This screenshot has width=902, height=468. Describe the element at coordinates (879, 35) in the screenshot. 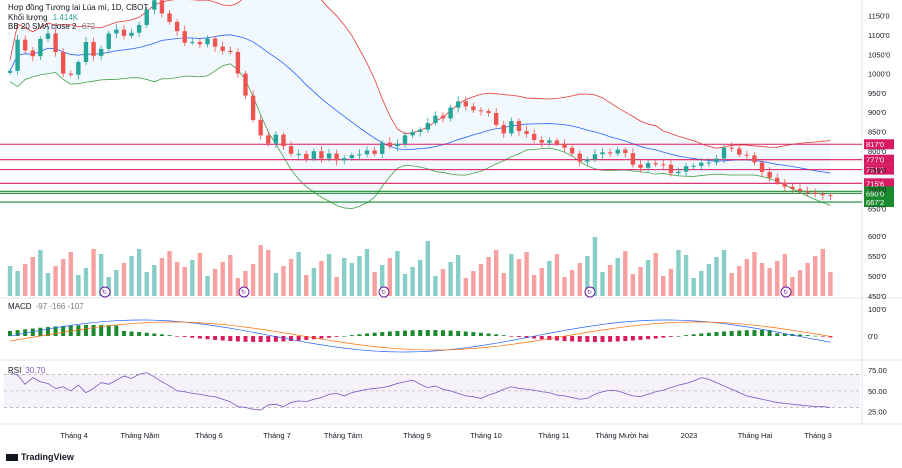

I see `price-tick-label: 1100'0` at that location.